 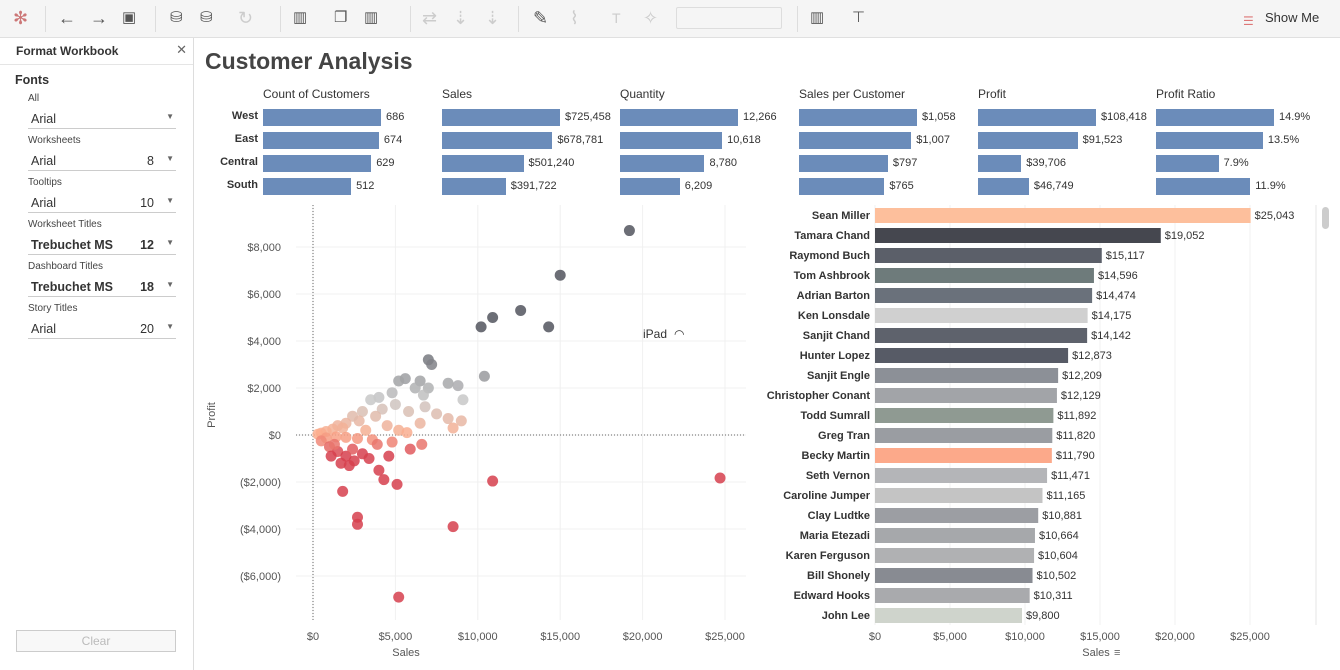 What do you see at coordinates (99, 18) in the screenshot?
I see `forward-icon: →` at bounding box center [99, 18].